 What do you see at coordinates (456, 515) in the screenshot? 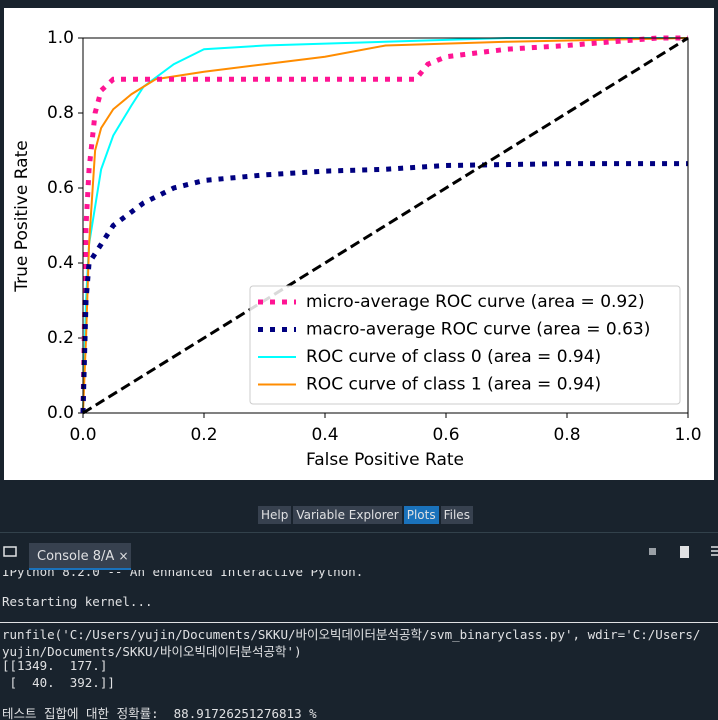
I see `tab: Files` at bounding box center [456, 515].